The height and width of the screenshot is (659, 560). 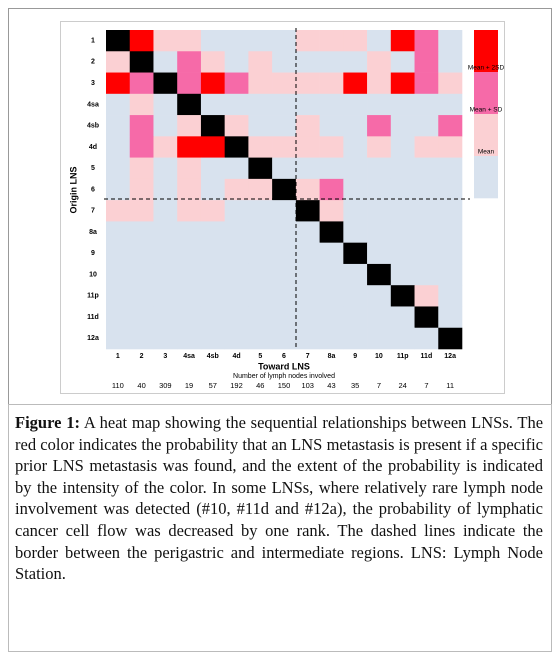 I want to click on y-tick-label: 4d, so click(x=93, y=147).